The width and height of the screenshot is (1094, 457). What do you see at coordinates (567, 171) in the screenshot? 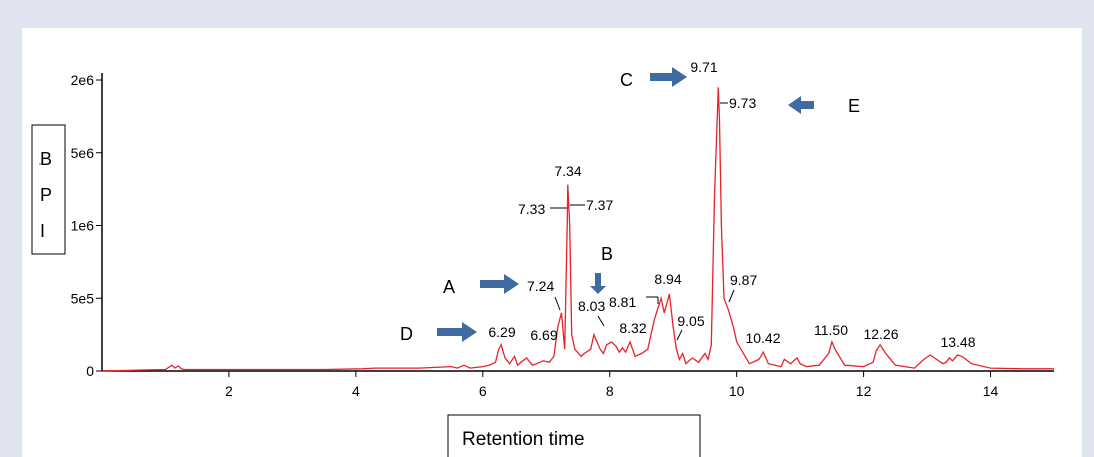
I see `peak-label: 7.34` at bounding box center [567, 171].